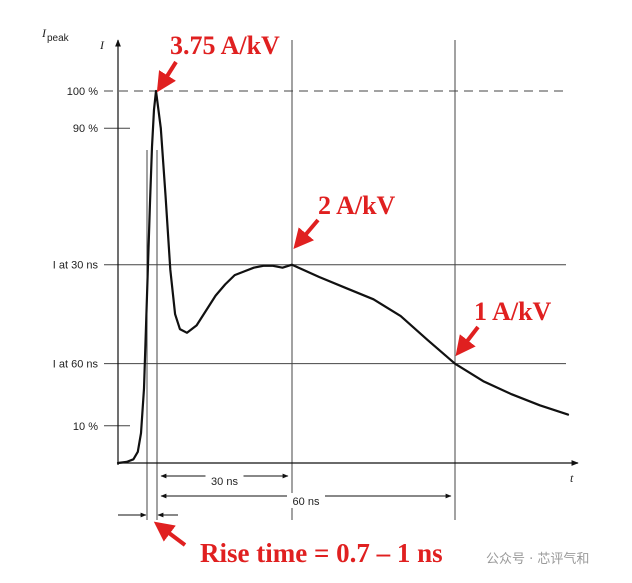 The width and height of the screenshot is (632, 583). I want to click on x-marker-label: 30 ns, so click(224, 482).